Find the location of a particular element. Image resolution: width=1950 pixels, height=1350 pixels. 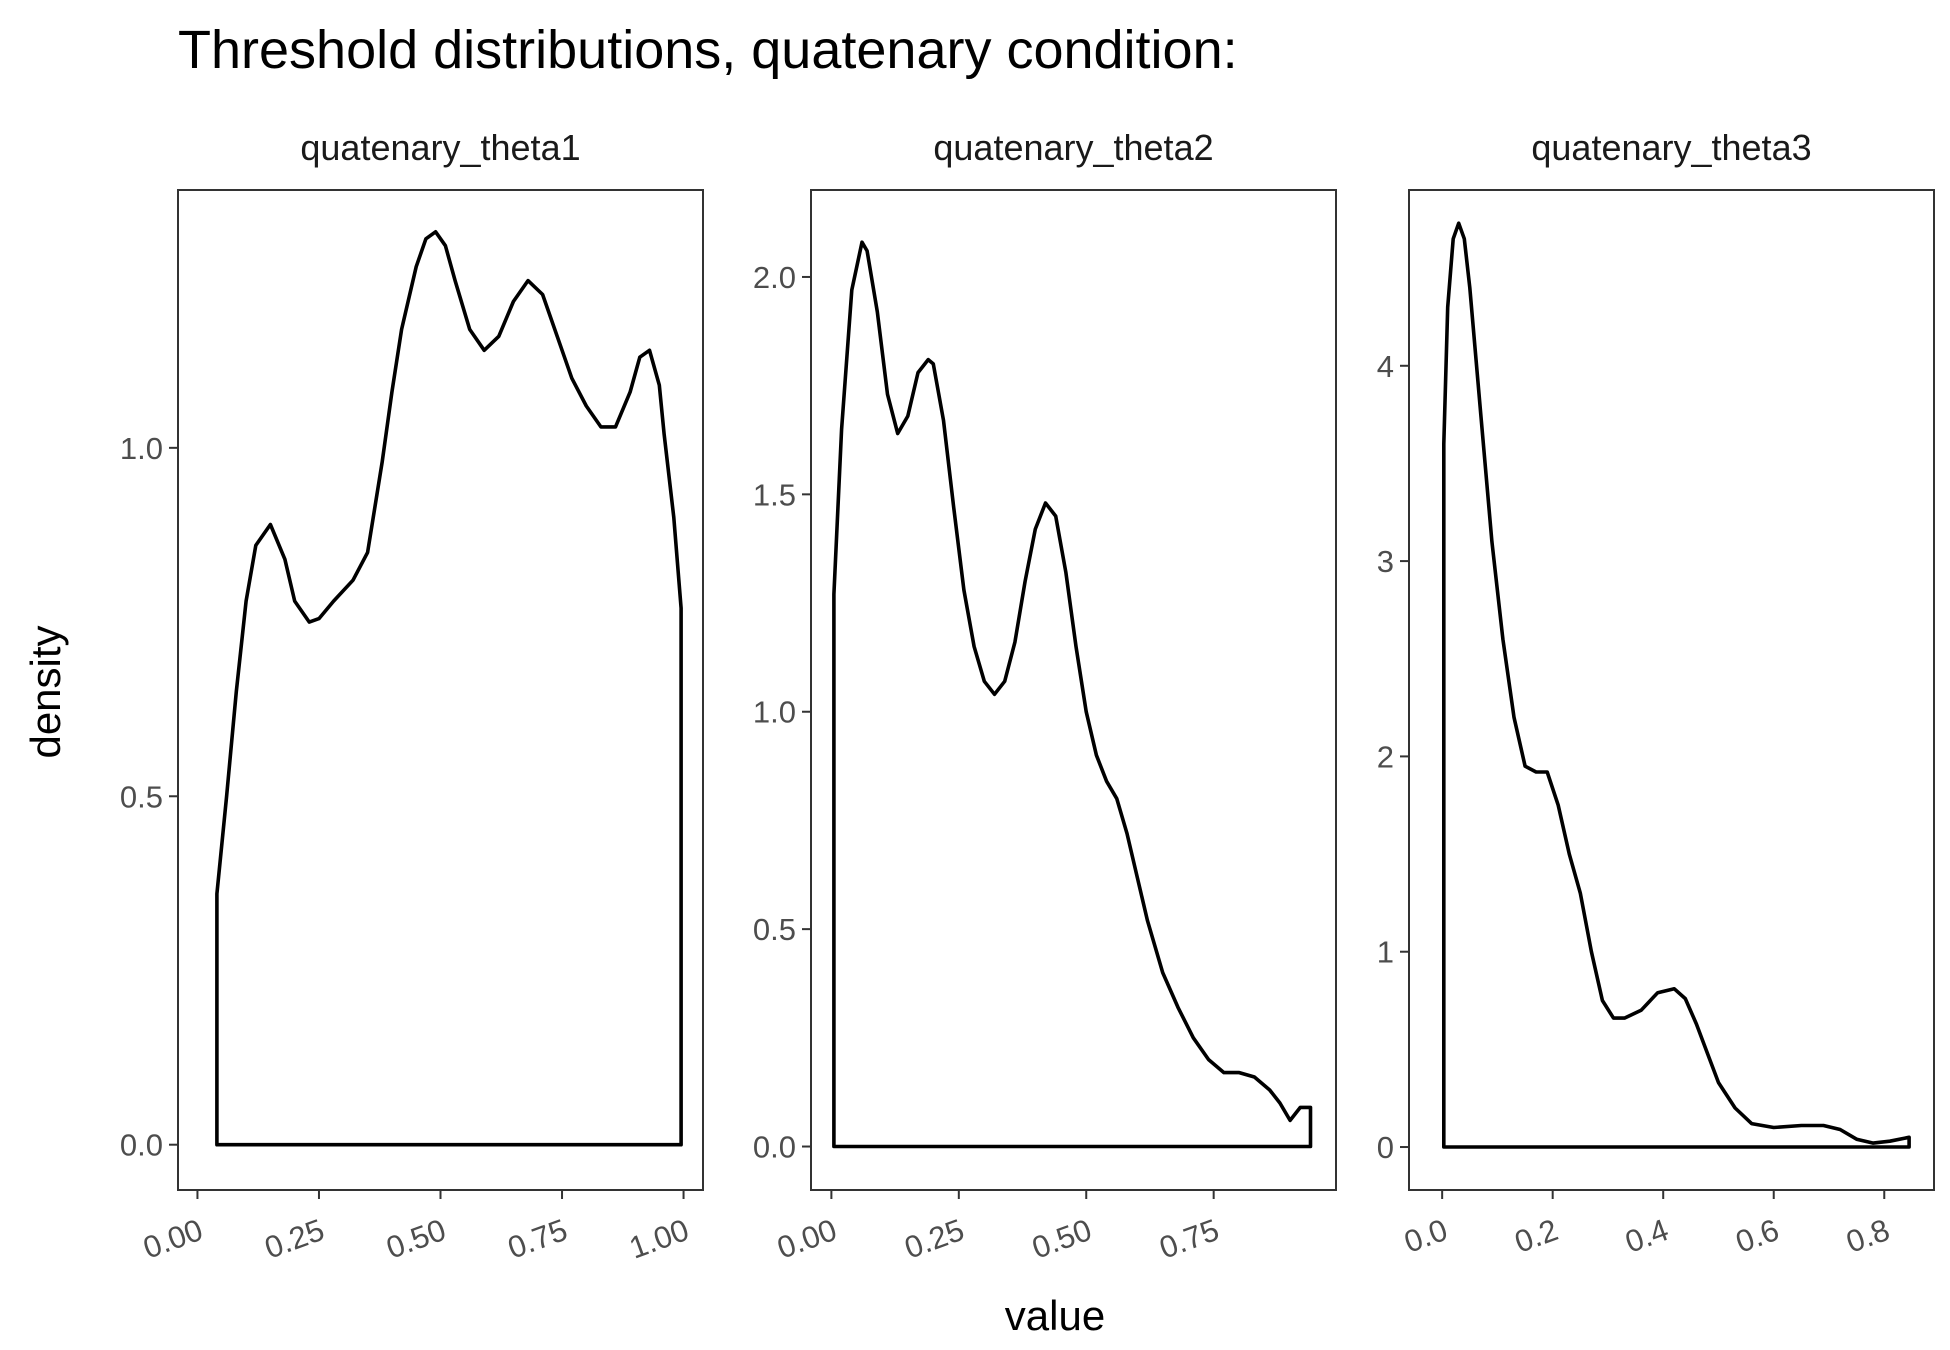

x-tick-label: 0.4 is located at coordinates (1647, 1236).